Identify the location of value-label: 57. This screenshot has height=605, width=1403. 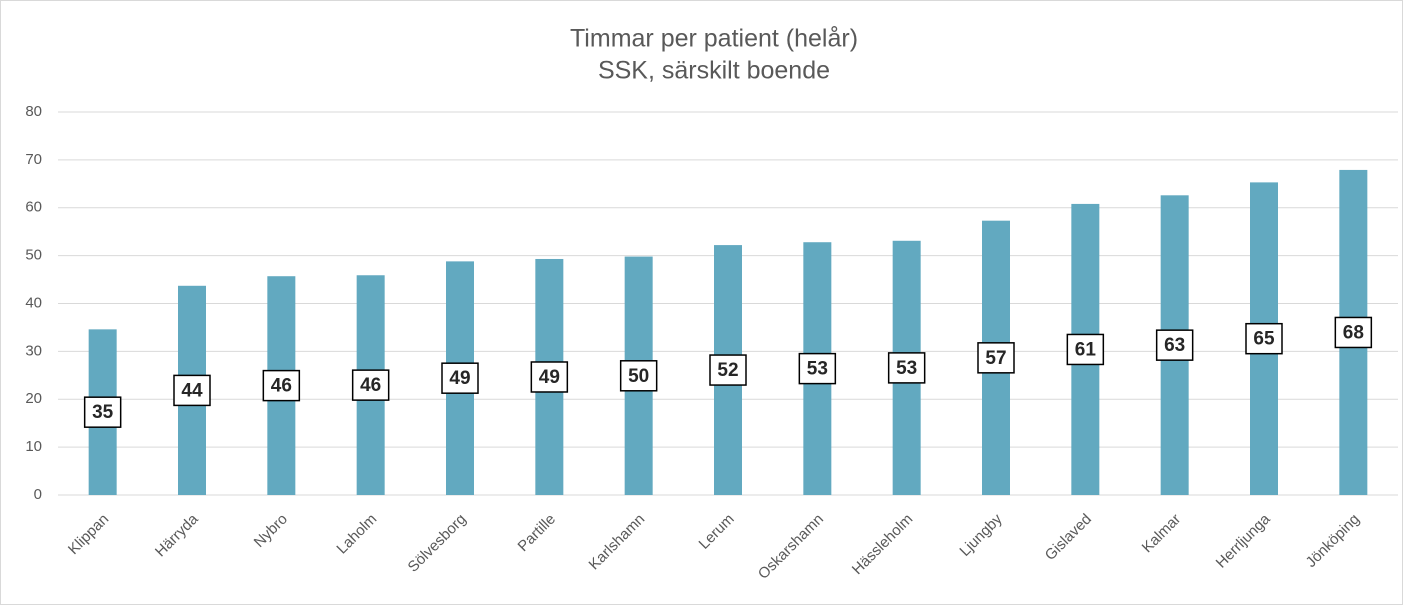
(995, 358).